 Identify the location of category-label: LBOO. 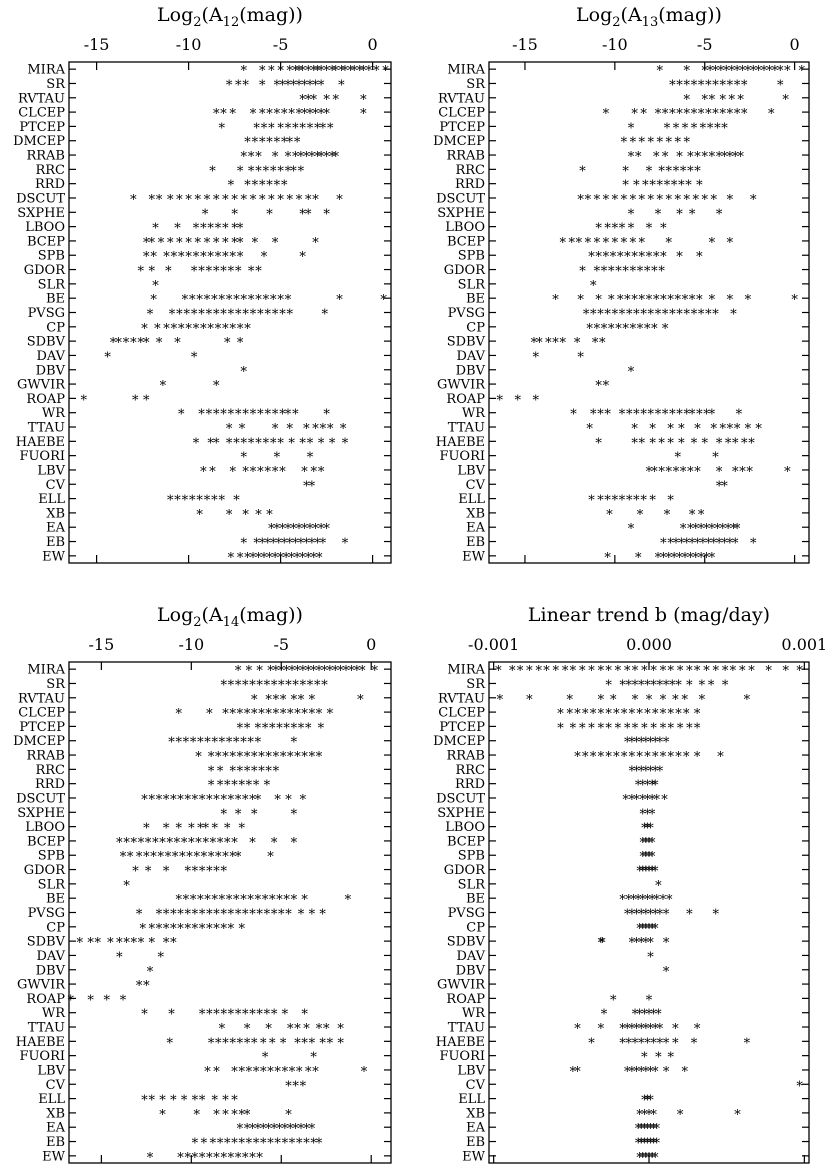
(45, 227).